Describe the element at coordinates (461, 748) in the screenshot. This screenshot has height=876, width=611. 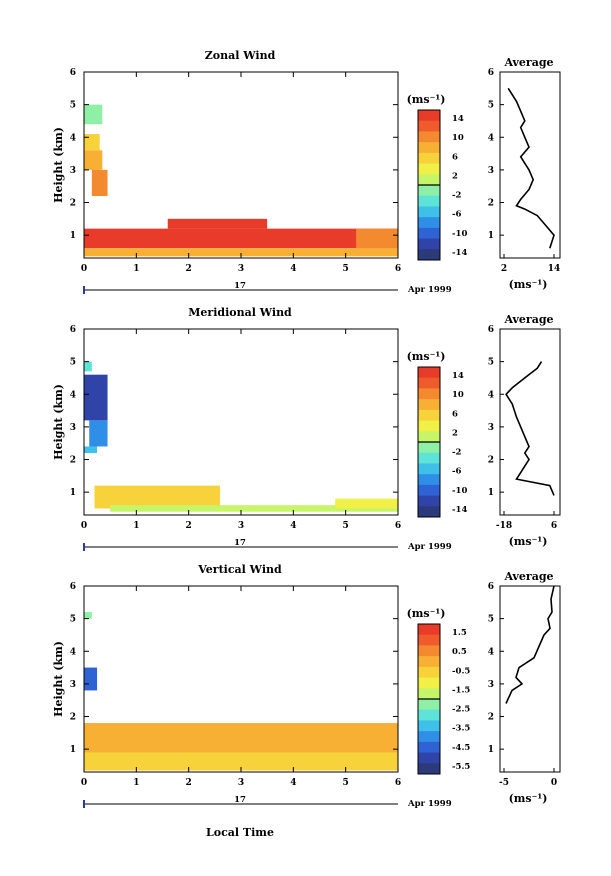
I see `colorbar-label: -4.5` at that location.